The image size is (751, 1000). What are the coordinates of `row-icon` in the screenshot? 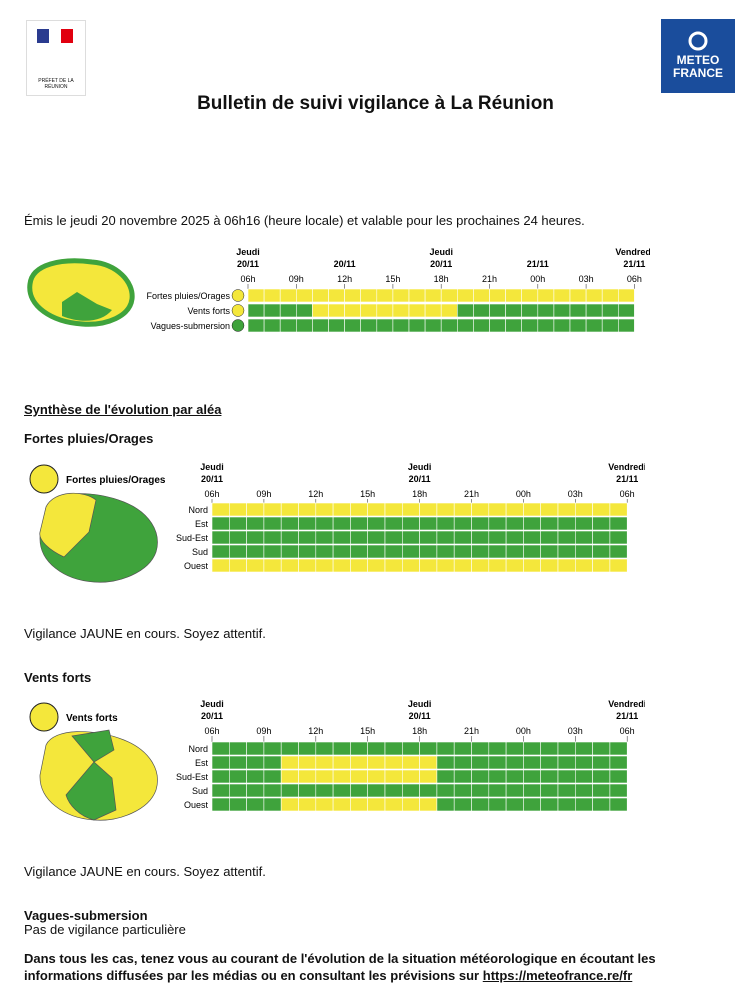 It's located at (238, 295).